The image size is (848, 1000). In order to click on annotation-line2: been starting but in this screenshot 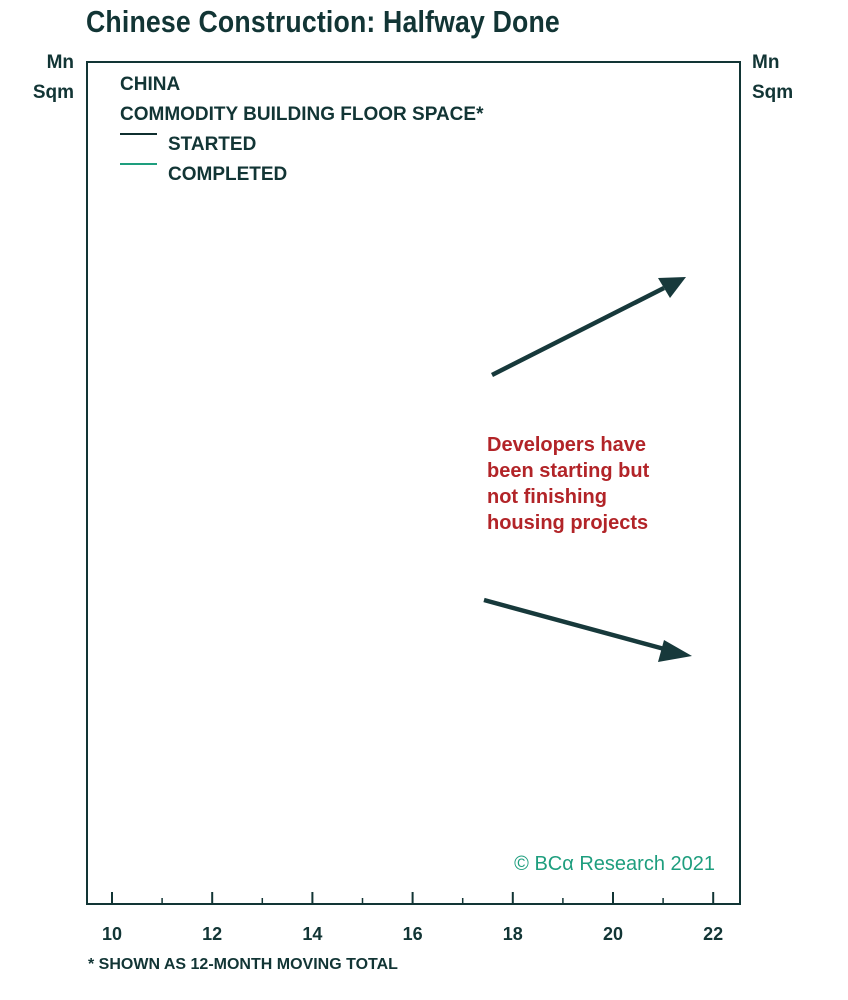, I will do `click(568, 471)`.